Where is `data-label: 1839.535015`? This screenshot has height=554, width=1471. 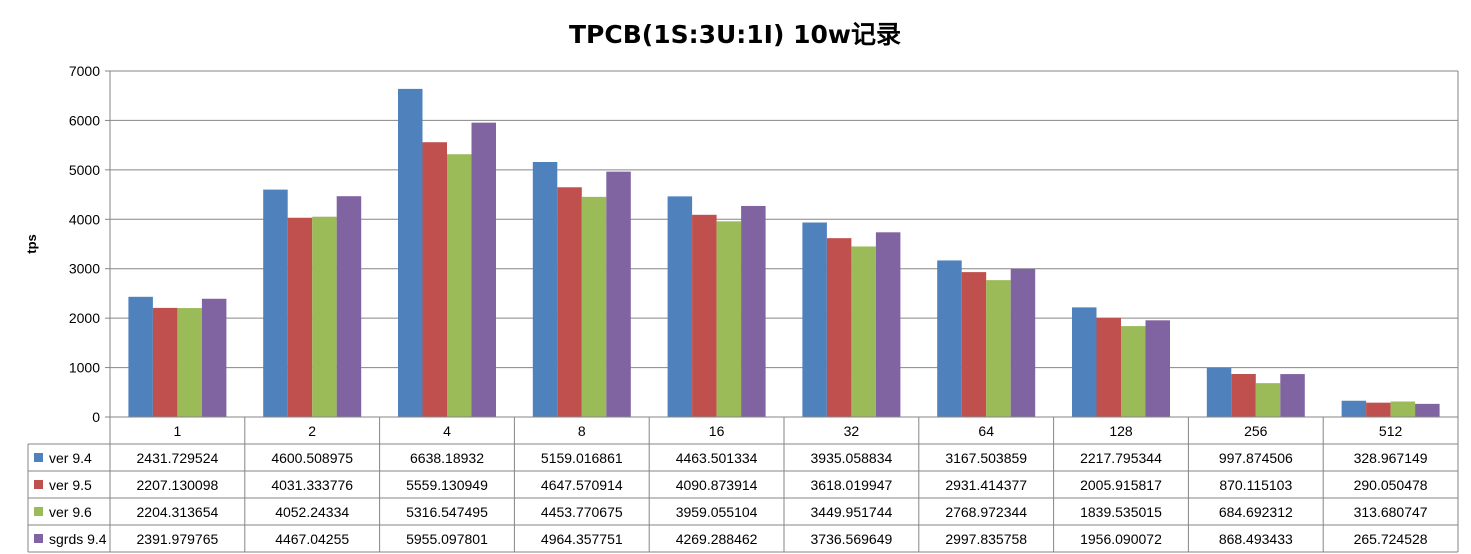
data-label: 1839.535015 is located at coordinates (1121, 512).